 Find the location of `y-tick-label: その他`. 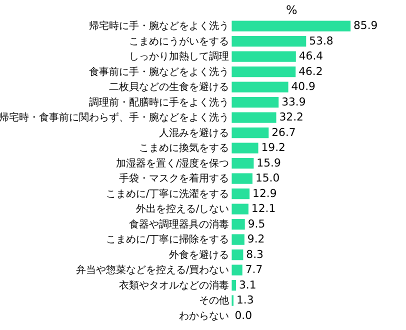

y-tick-label: その他 is located at coordinates (214, 300).